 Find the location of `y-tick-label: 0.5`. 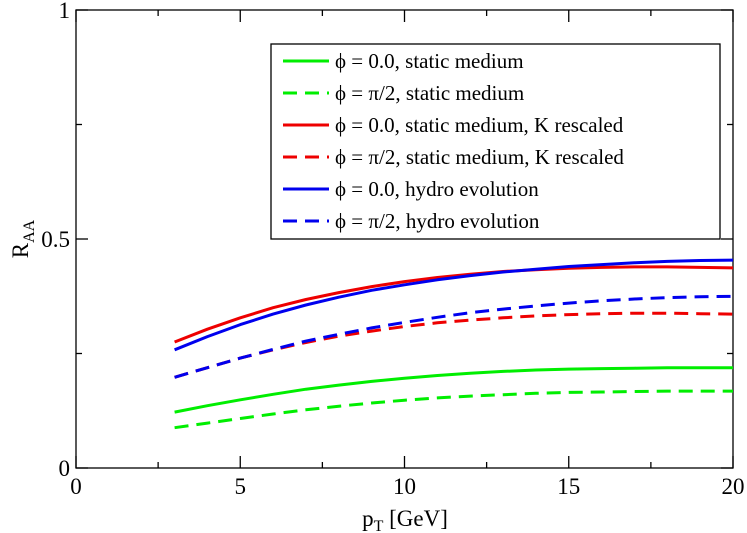

y-tick-label: 0.5 is located at coordinates (55, 239).